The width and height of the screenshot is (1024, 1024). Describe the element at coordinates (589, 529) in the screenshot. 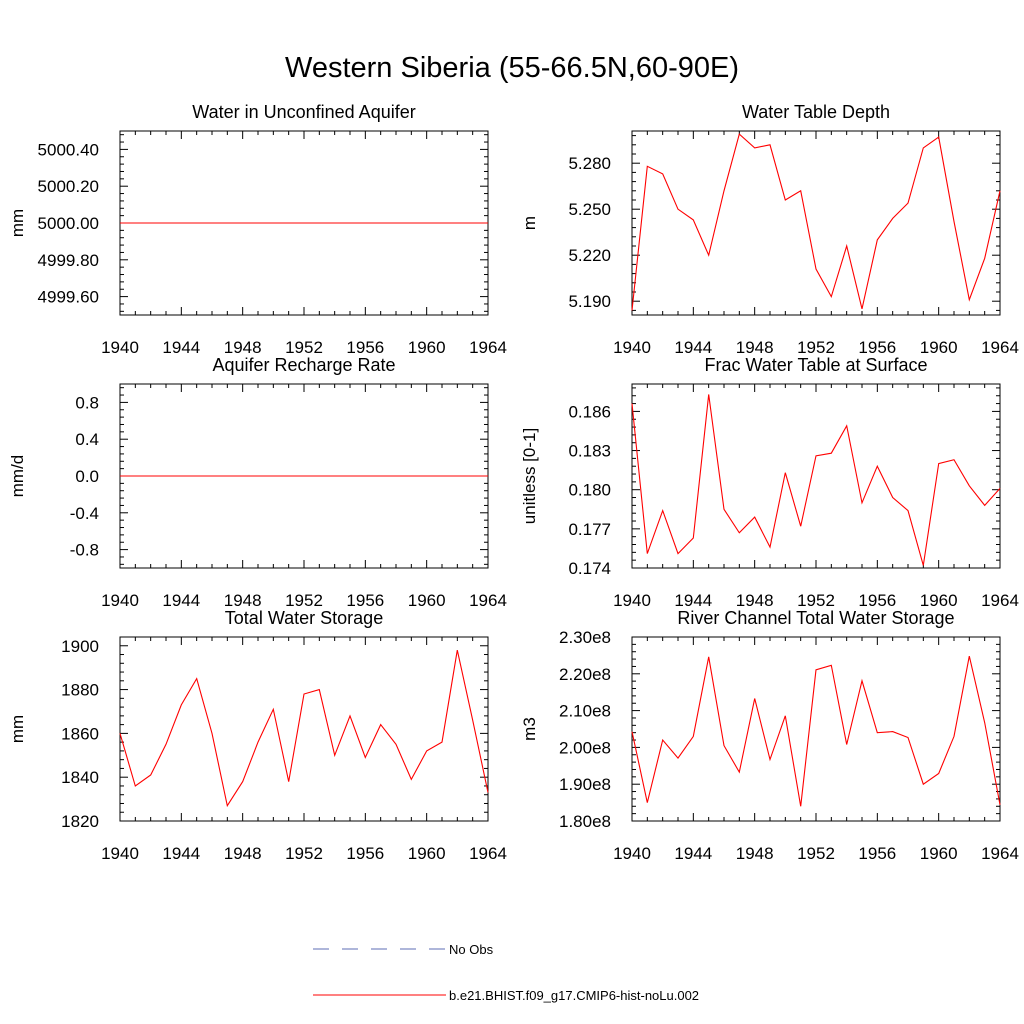

I see `y-tick-label: 0.177` at that location.